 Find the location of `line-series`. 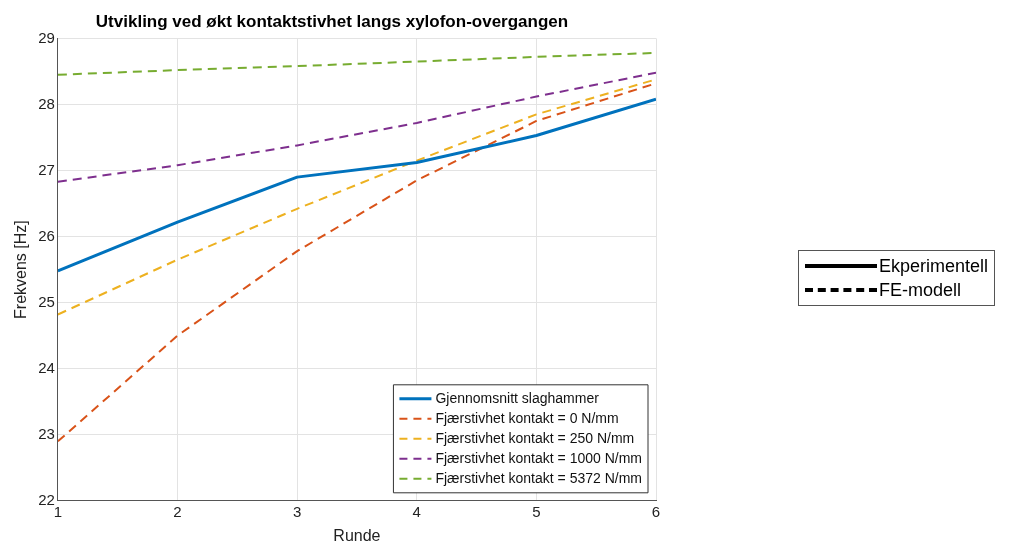

line-series is located at coordinates (356, 127).